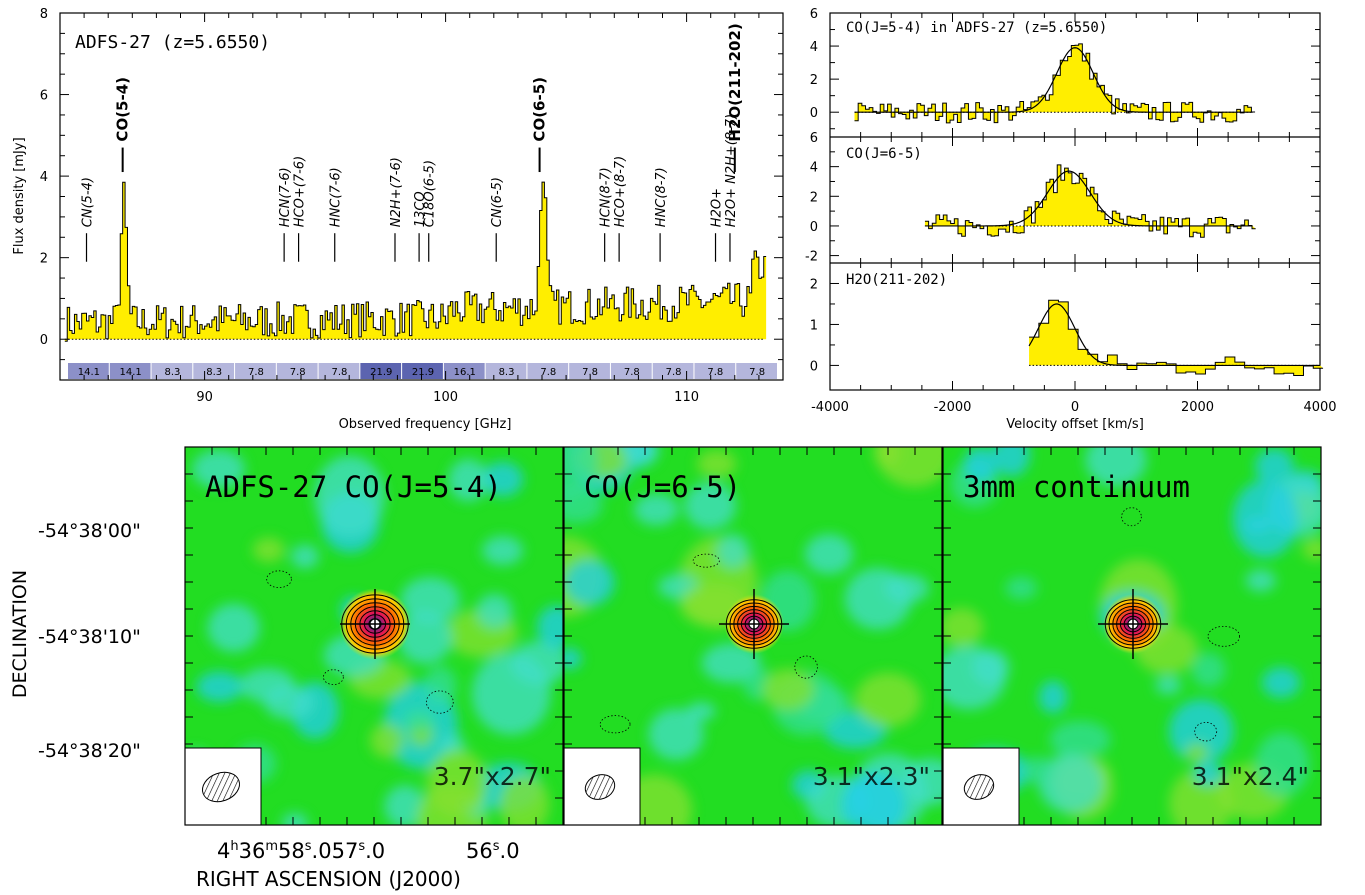  Describe the element at coordinates (606, 197) in the screenshot. I see `line-label-10: HCN(8-7)` at that location.